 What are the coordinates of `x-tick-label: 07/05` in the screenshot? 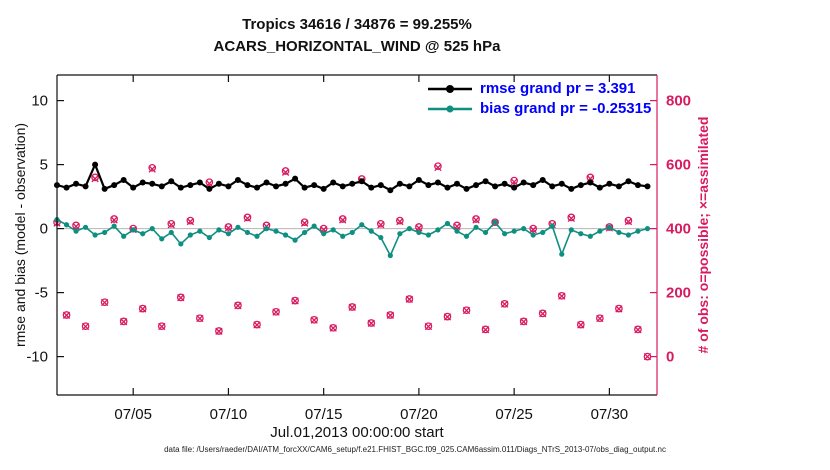 It's located at (133, 414).